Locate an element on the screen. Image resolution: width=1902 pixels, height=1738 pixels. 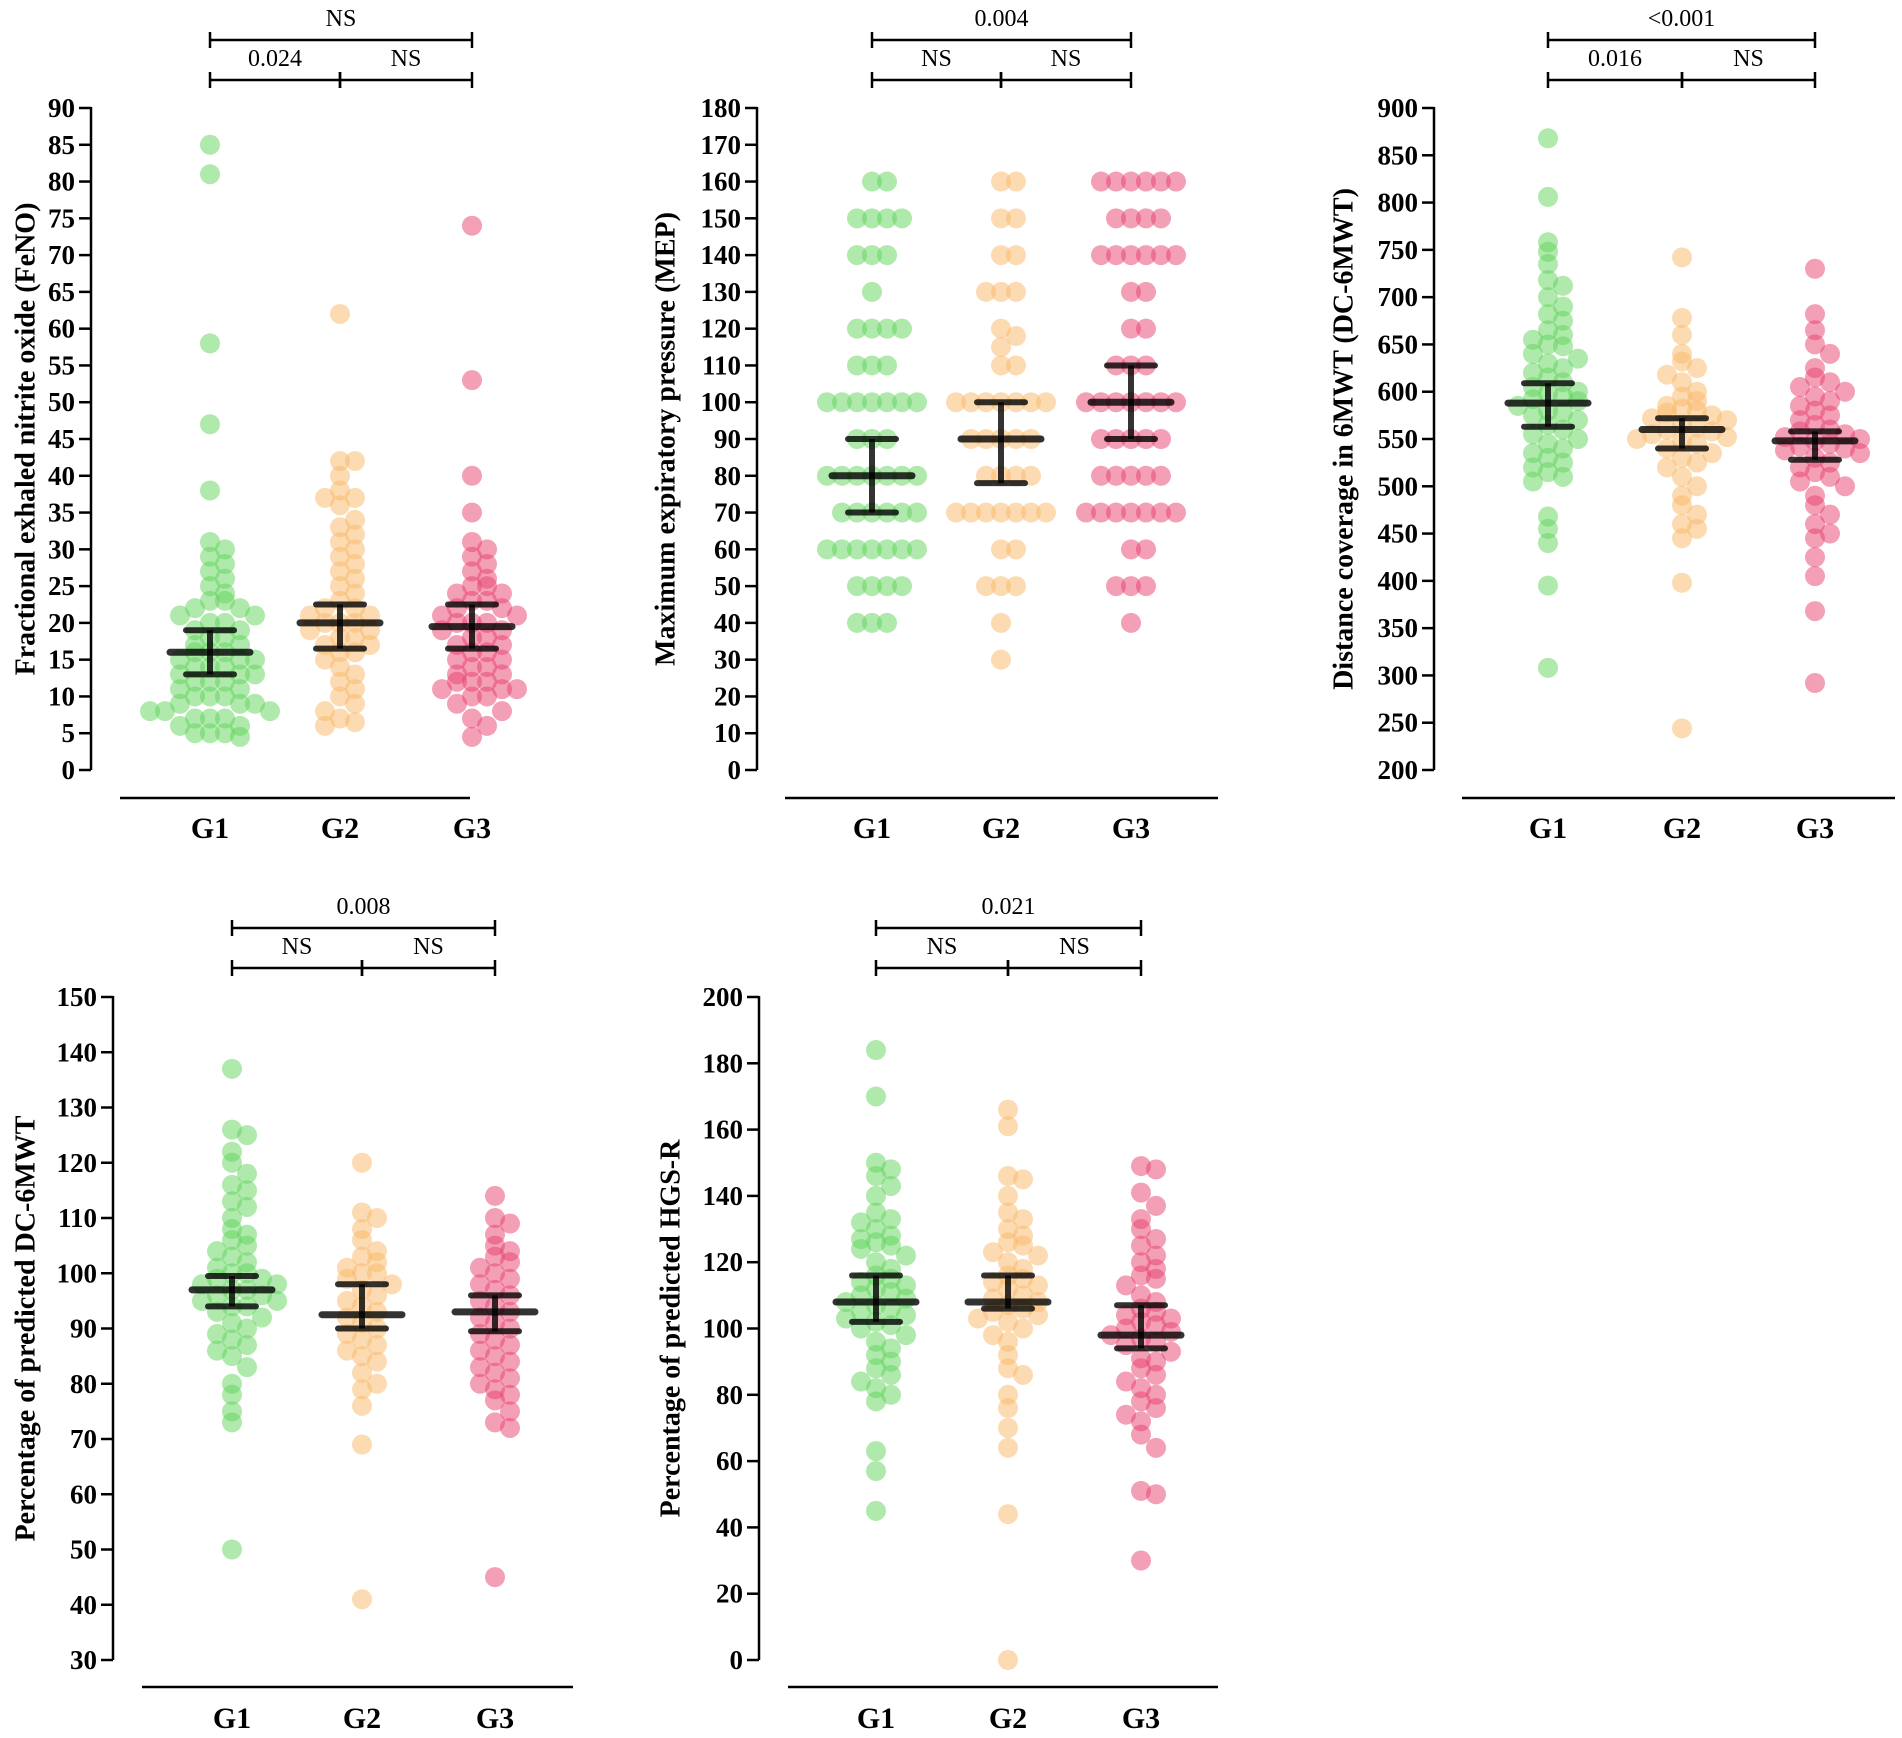
y-tick-label: 35 is located at coordinates (61, 513).